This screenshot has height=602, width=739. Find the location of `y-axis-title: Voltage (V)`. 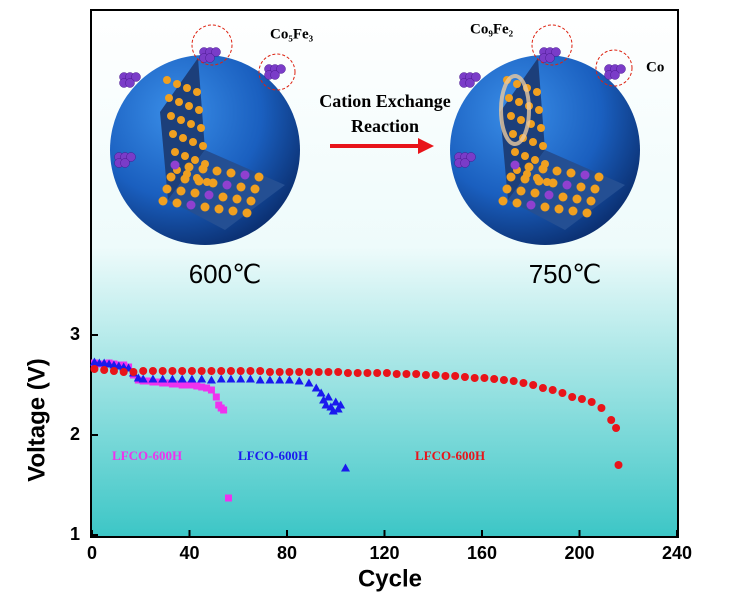

y-axis-title: Voltage (V) is located at coordinates (36, 420).